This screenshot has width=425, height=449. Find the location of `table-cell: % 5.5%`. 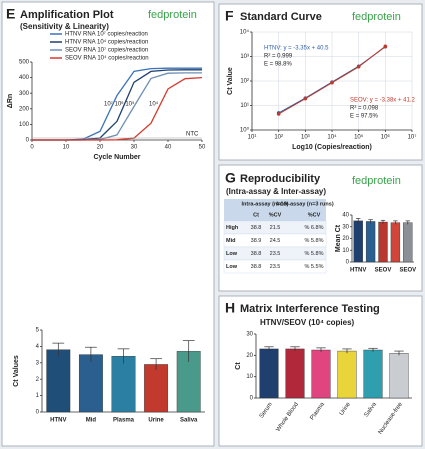

table-cell: % 5.5% is located at coordinates (314, 267).